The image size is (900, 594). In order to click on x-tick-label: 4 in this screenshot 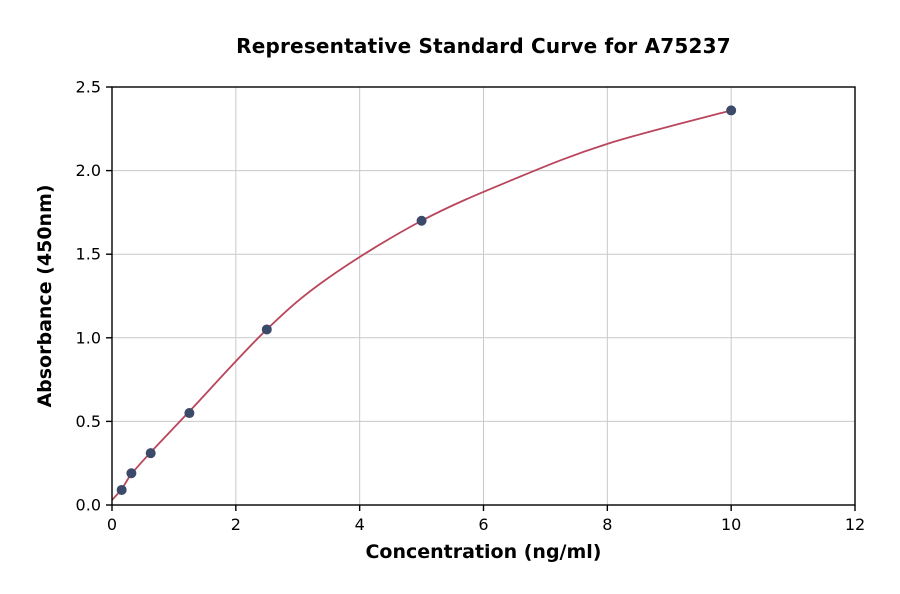, I will do `click(360, 524)`.